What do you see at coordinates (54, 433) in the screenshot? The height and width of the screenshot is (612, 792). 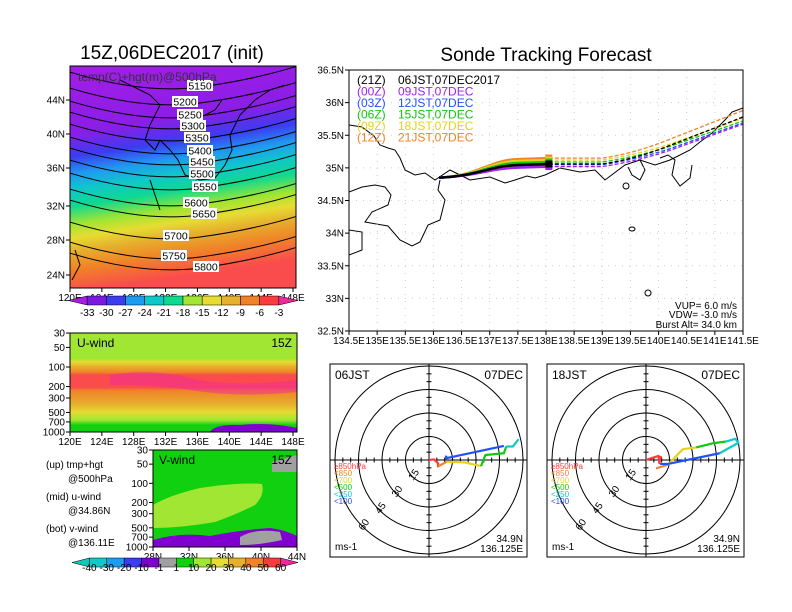 I see `pressure-tick-label: 1000` at bounding box center [54, 433].